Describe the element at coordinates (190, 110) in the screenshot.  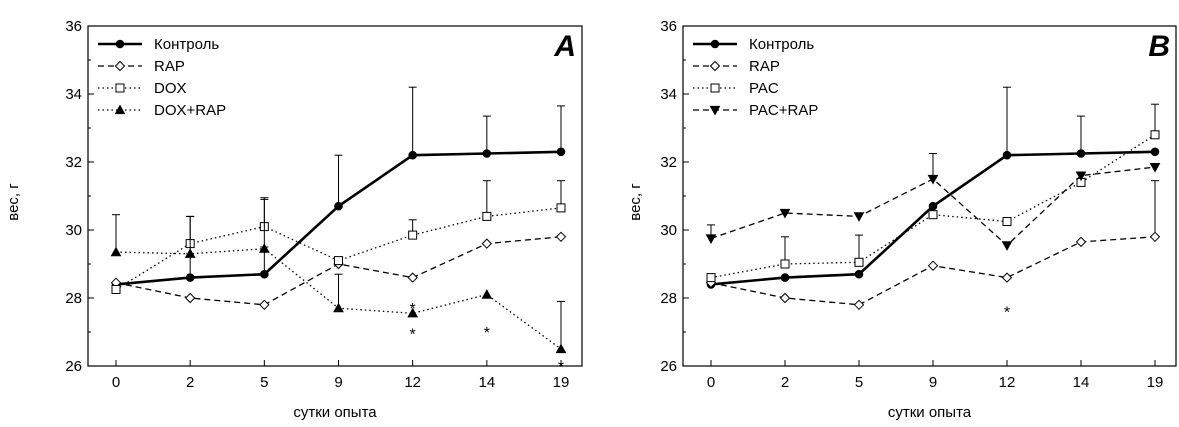
I see `legend-label: DOX+RAP` at that location.